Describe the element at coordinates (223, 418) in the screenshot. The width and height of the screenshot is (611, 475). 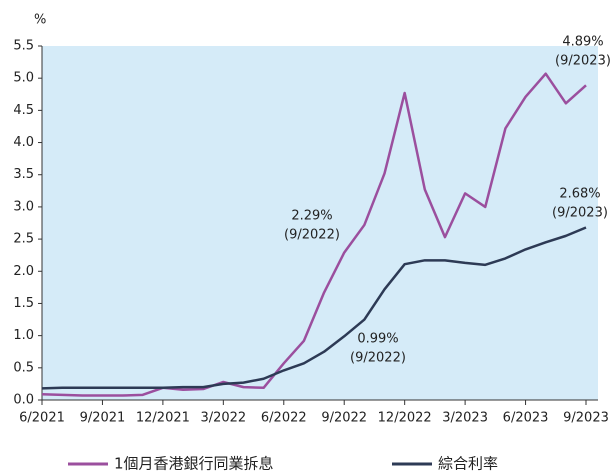
I see `x-tick-label: 3/2022` at that location.